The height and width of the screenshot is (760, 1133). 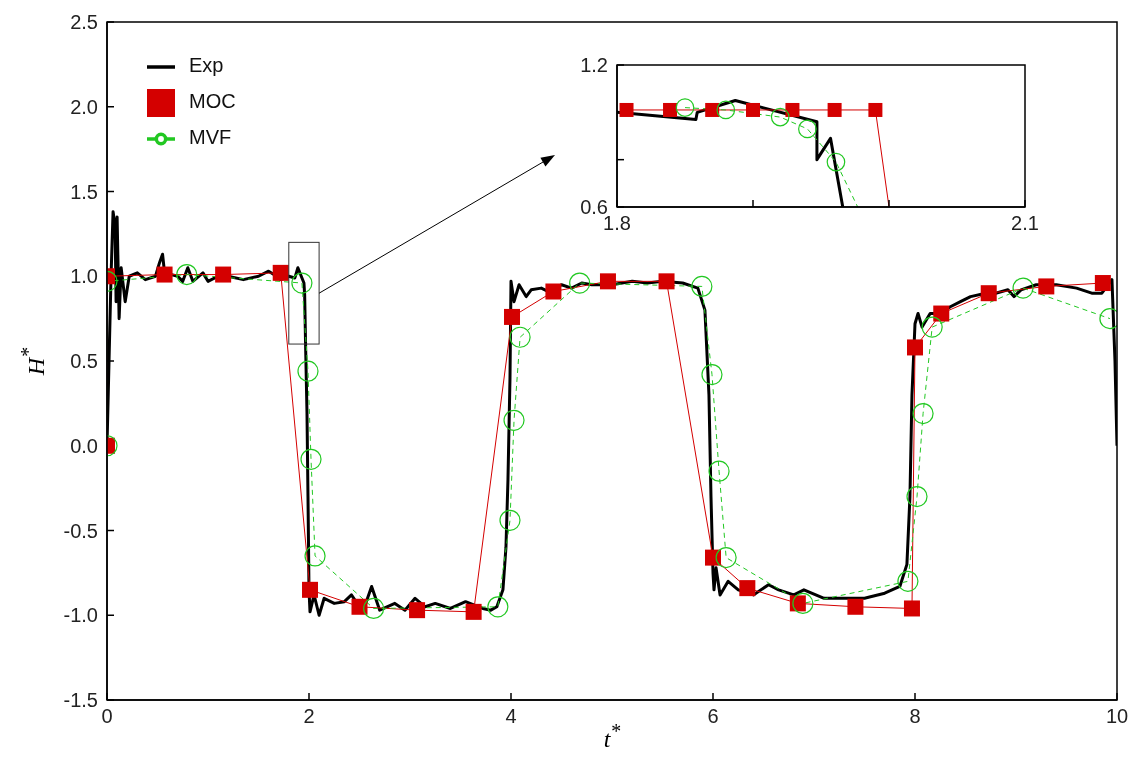 What do you see at coordinates (309, 716) in the screenshot?
I see `x-tick-label: 2` at bounding box center [309, 716].